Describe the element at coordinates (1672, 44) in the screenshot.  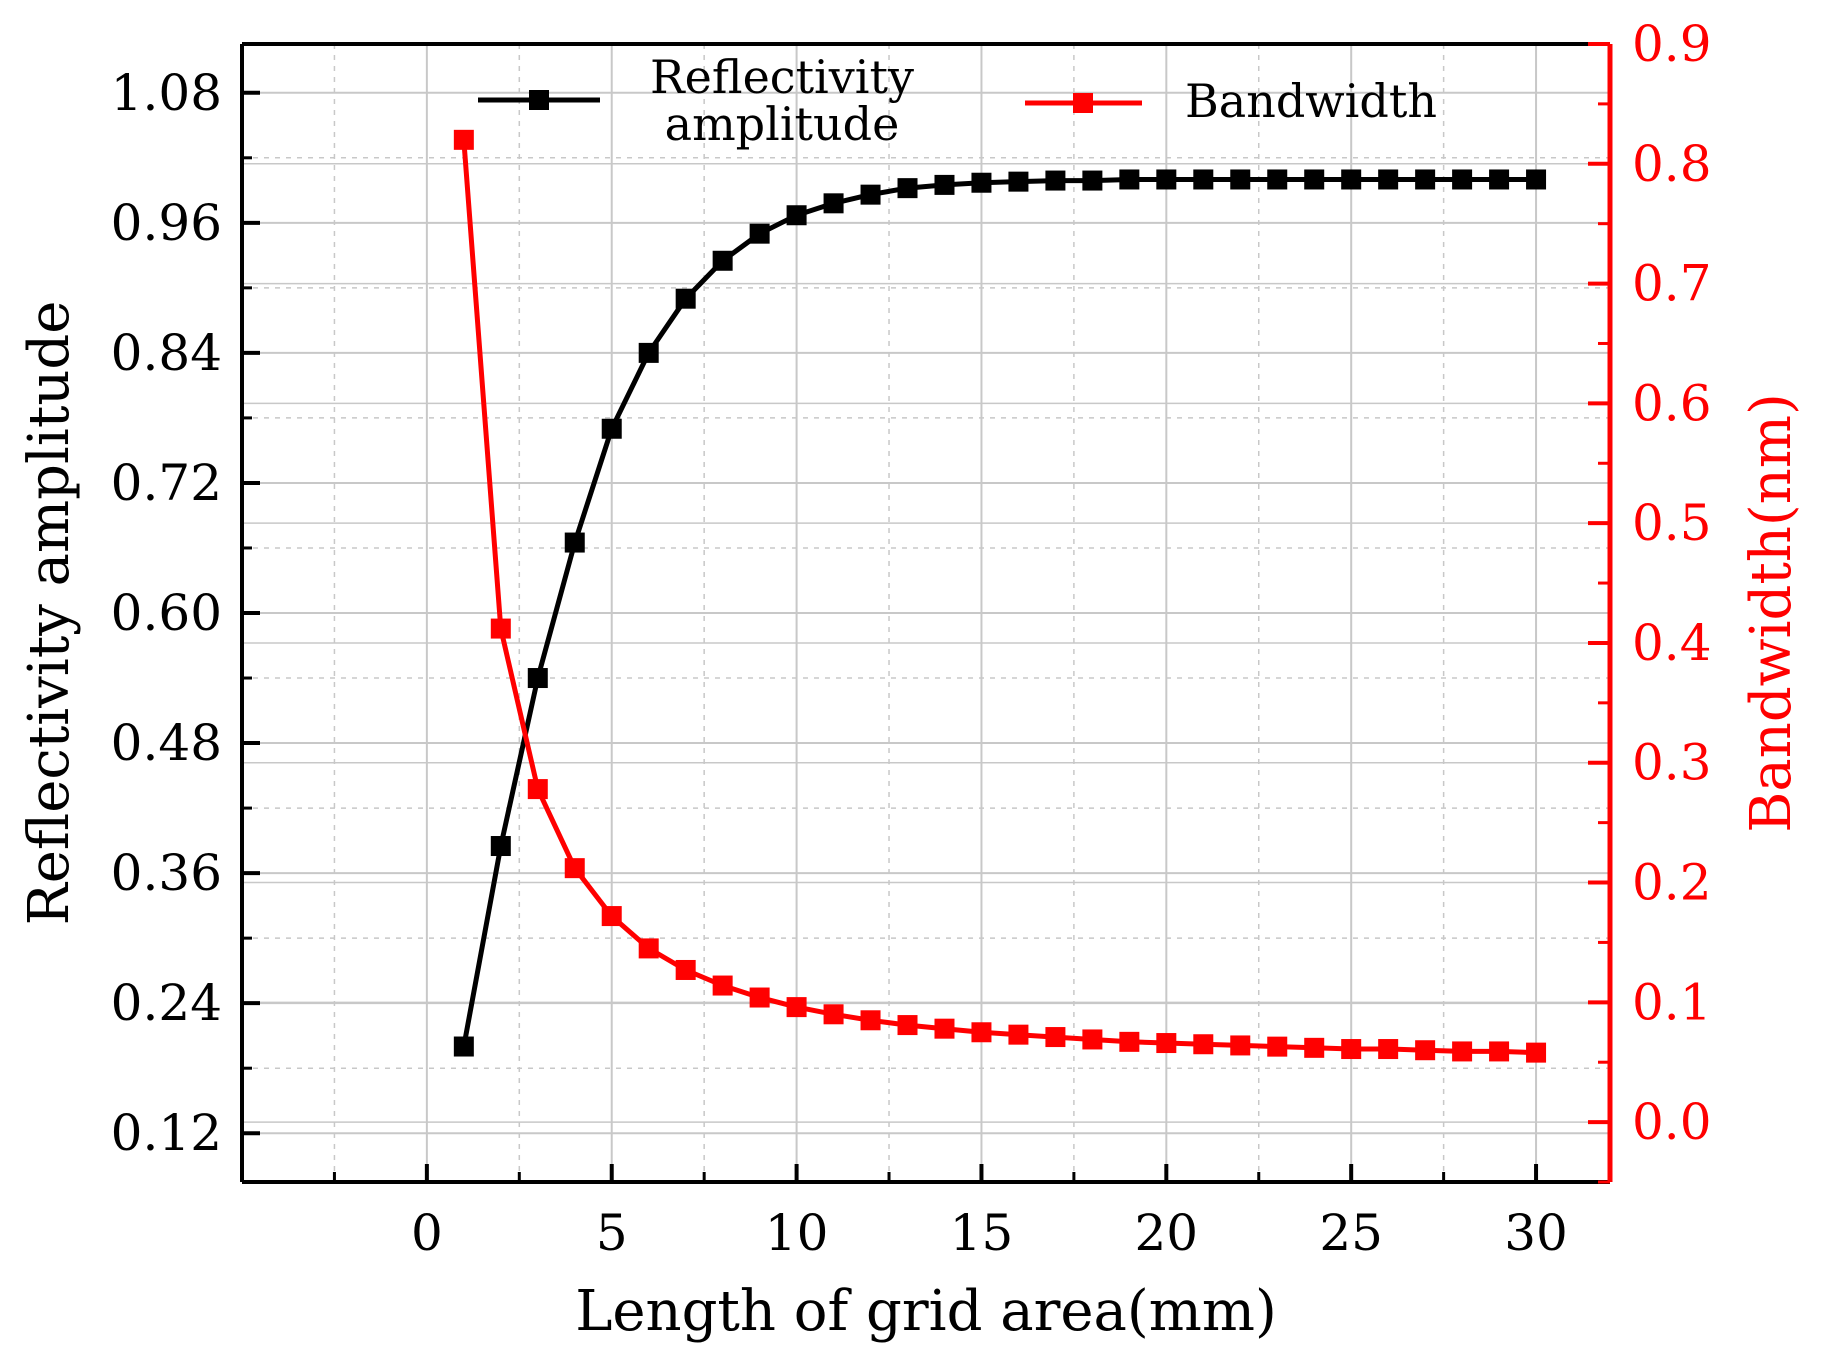
I see `right-tick-label: 0.9` at that location.